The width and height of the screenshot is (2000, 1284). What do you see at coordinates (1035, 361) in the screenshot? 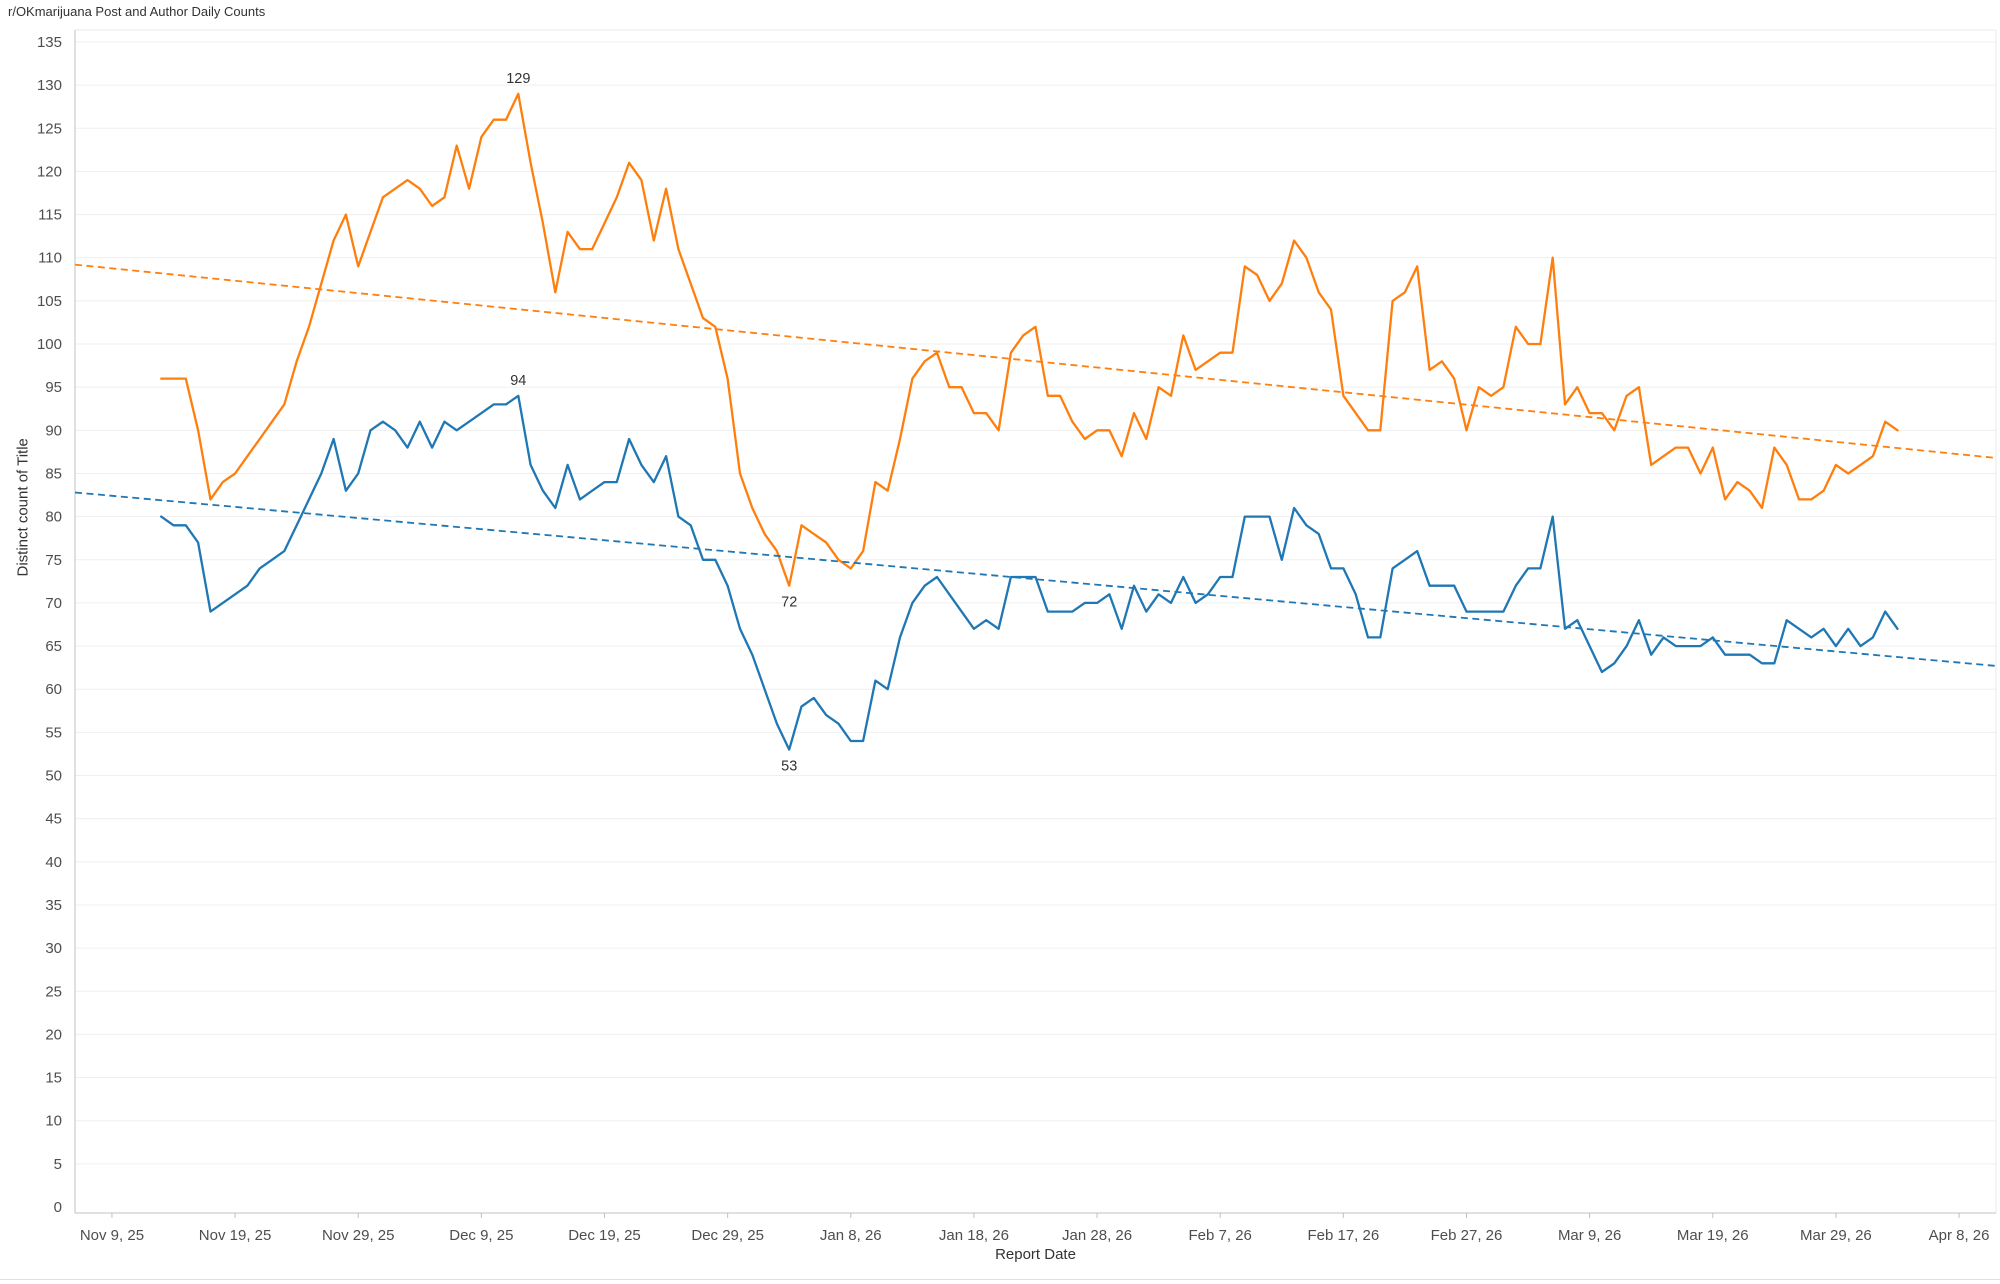
I see `posts-trend-line` at bounding box center [1035, 361].